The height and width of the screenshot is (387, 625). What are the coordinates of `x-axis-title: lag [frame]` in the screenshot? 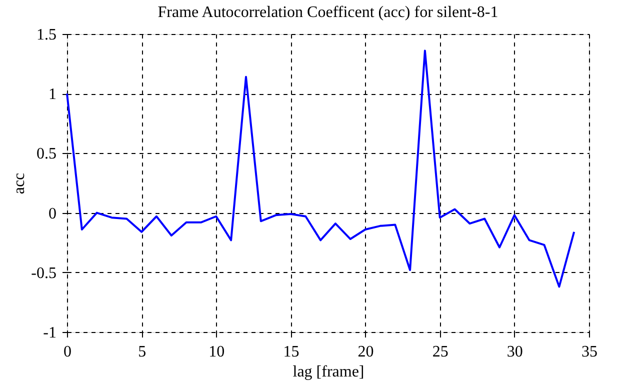 It's located at (328, 372).